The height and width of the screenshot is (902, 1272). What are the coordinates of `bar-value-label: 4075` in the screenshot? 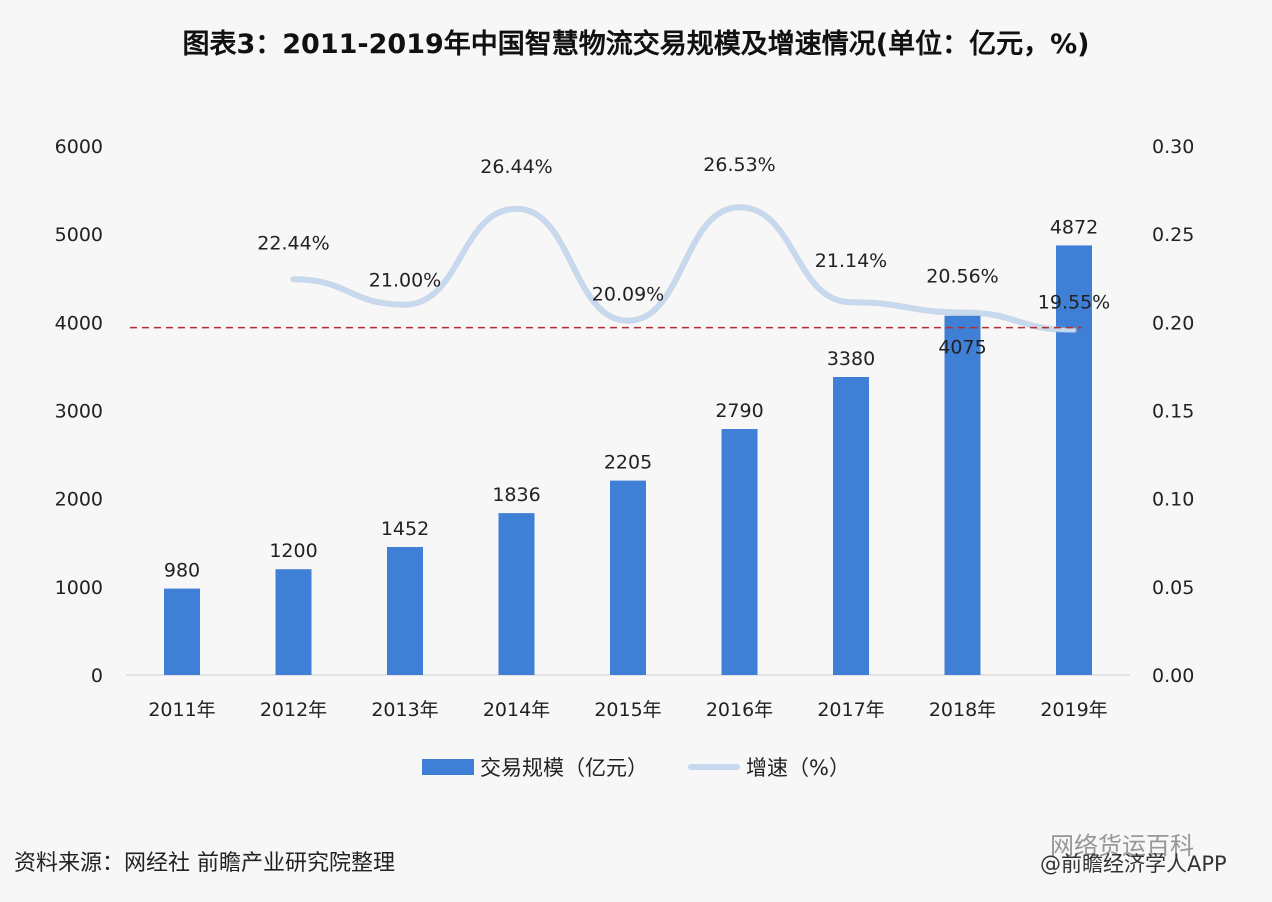 It's located at (962, 348).